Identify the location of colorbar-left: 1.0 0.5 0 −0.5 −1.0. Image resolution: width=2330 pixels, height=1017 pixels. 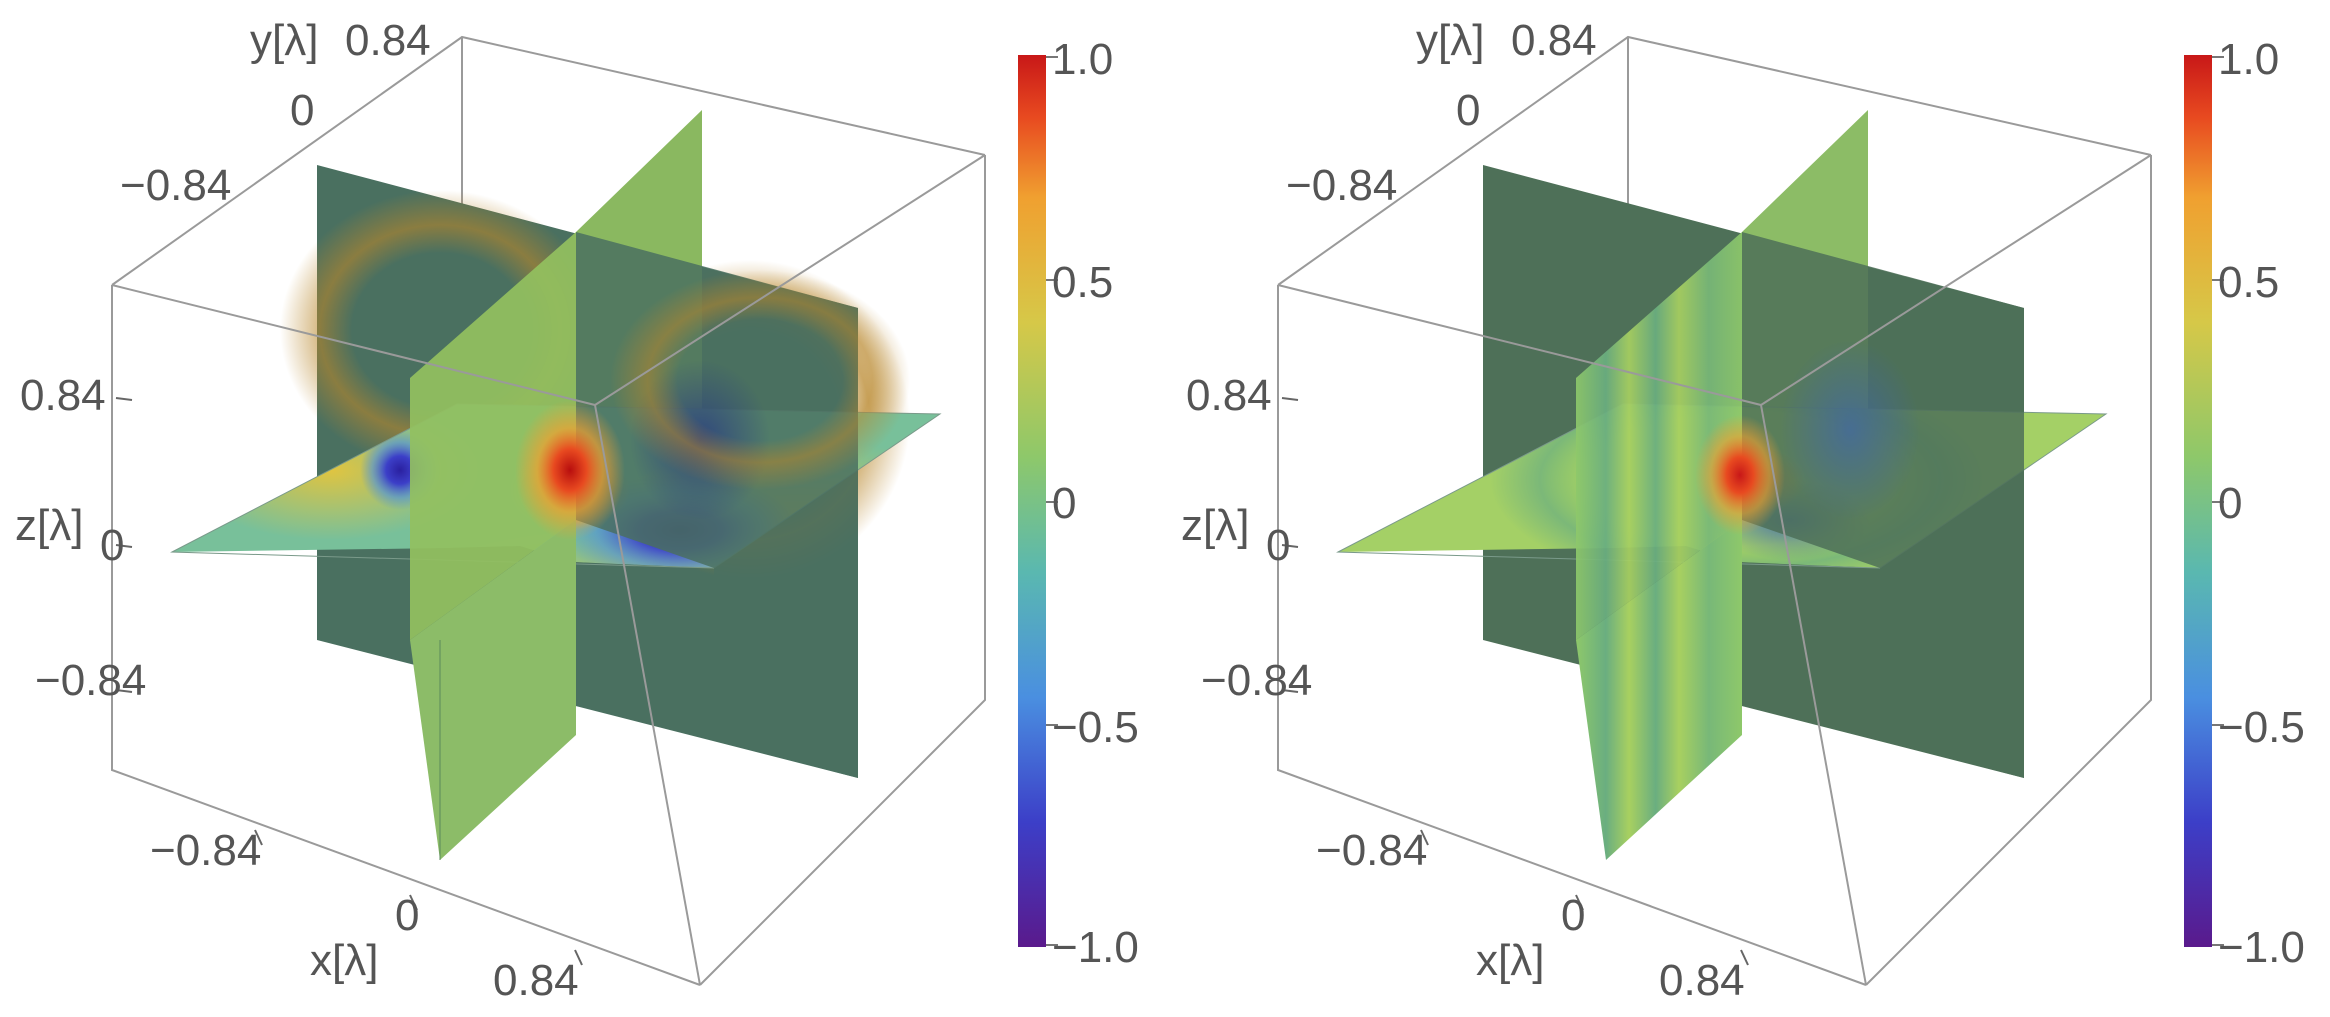
(1078, 503).